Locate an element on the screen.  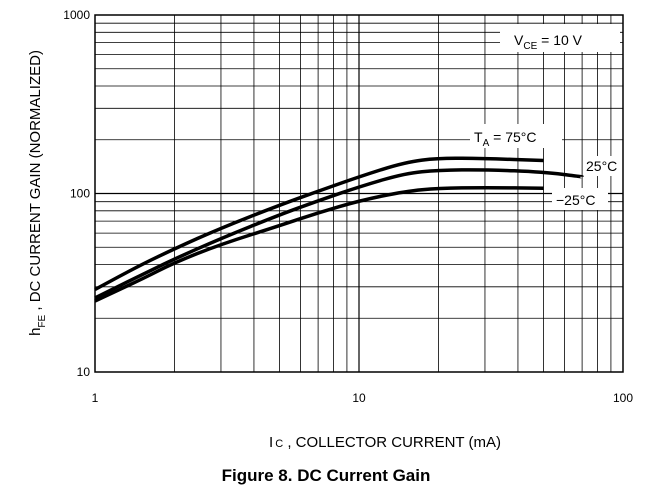
condition-label: VCE = 10 V is located at coordinates (548, 42).